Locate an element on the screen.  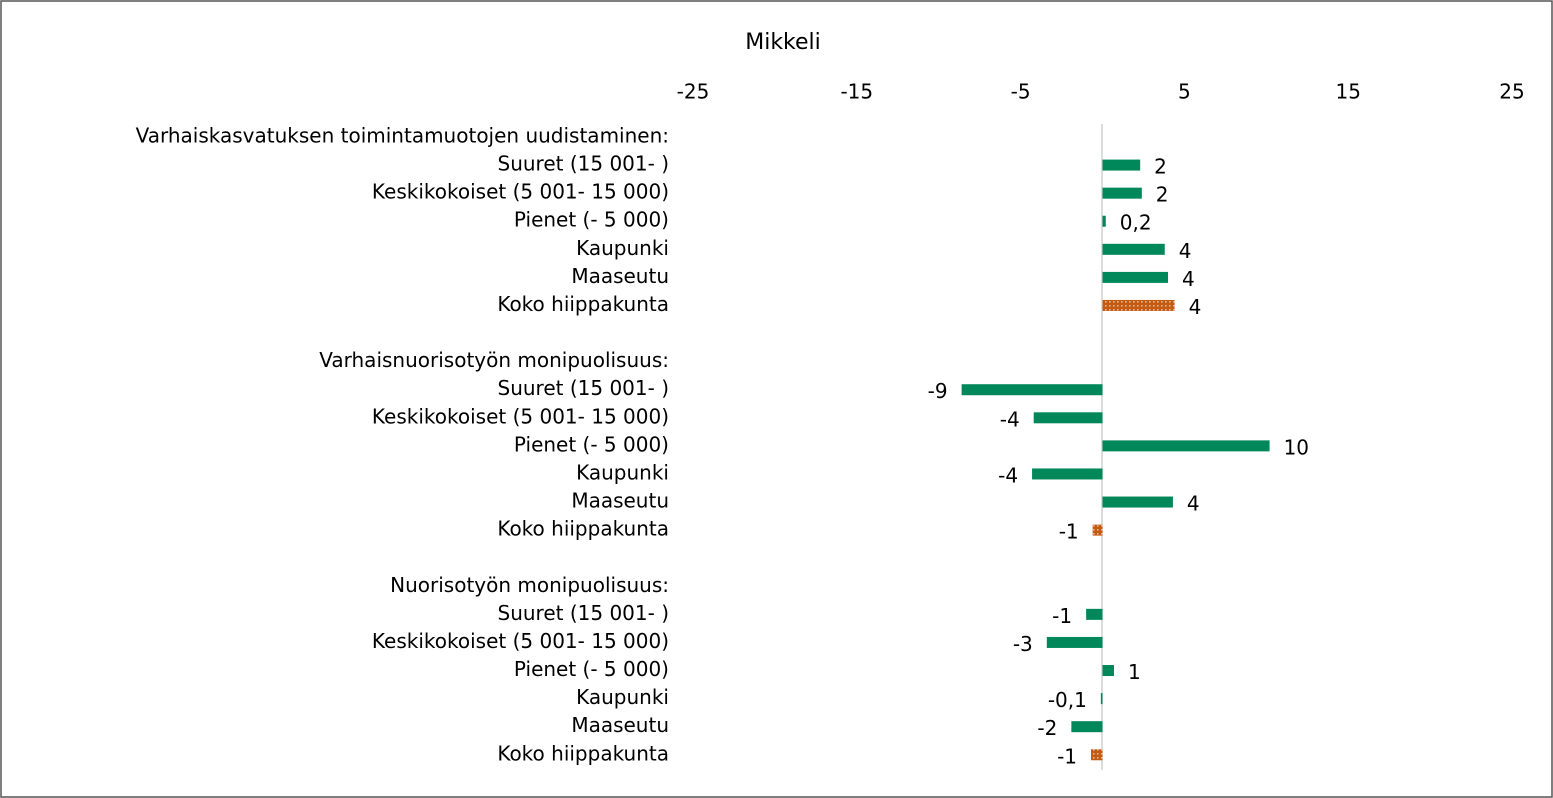
data-label: 0,2 is located at coordinates (1136, 223).